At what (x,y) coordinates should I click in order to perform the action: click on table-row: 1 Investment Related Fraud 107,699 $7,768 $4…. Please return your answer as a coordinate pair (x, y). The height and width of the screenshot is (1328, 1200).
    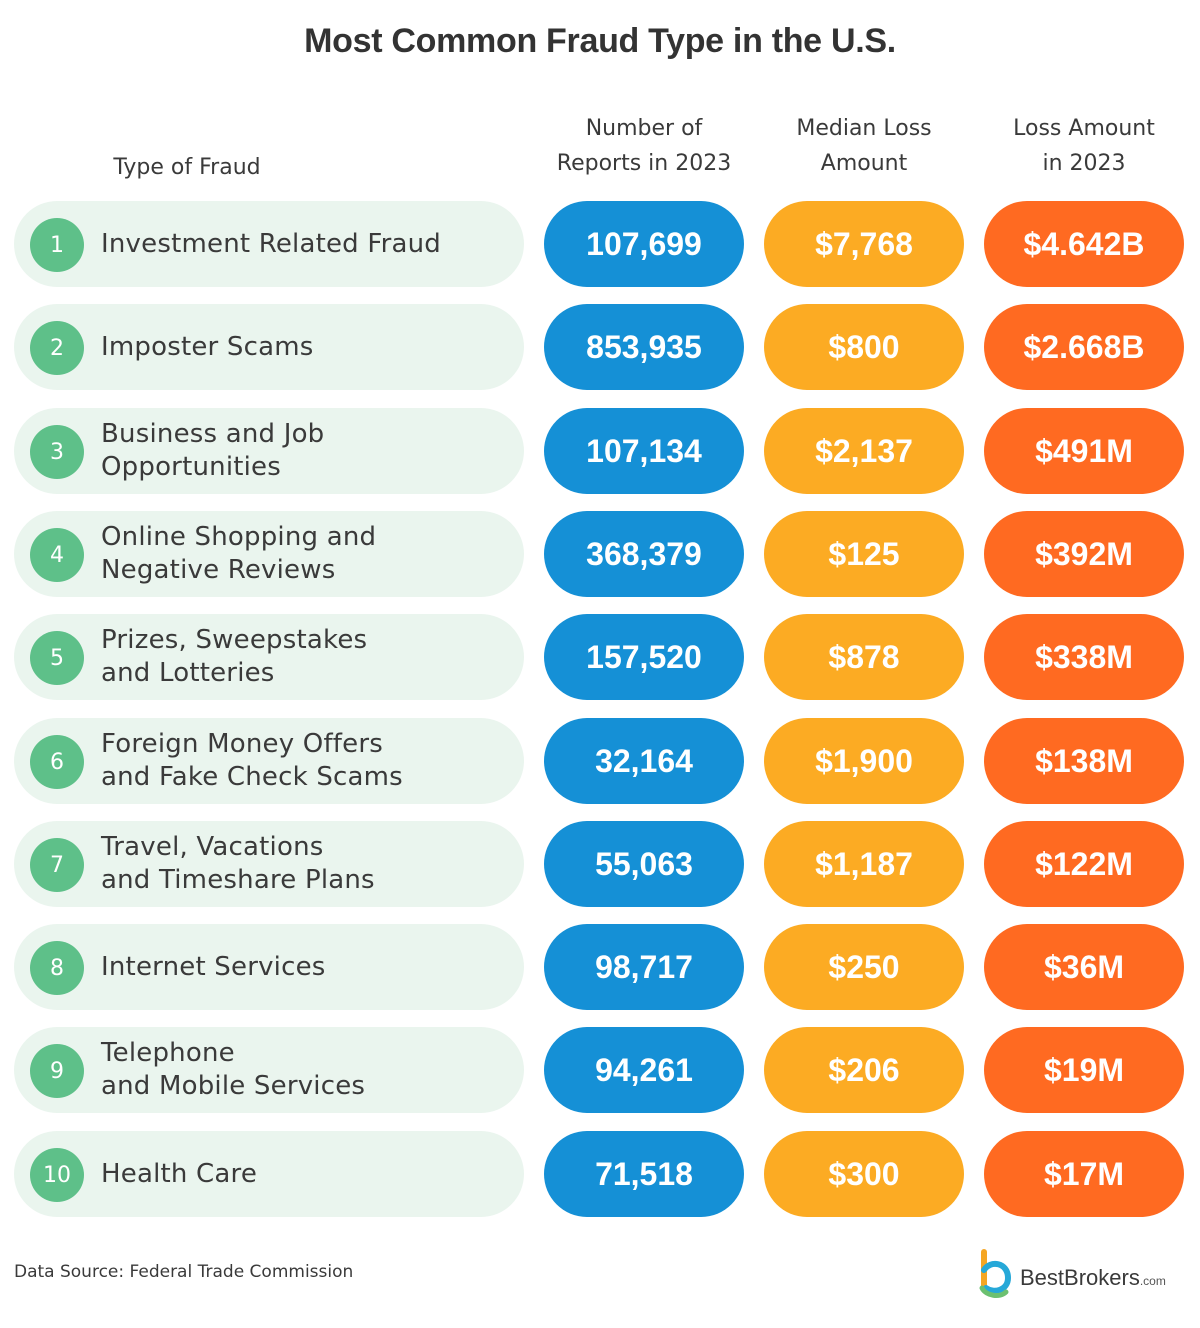
    Looking at the image, I should click on (600, 244).